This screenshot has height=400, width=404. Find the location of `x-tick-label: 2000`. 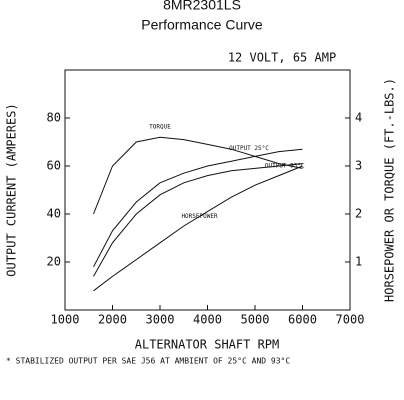

x-tick-label: 2000 is located at coordinates (112, 320).